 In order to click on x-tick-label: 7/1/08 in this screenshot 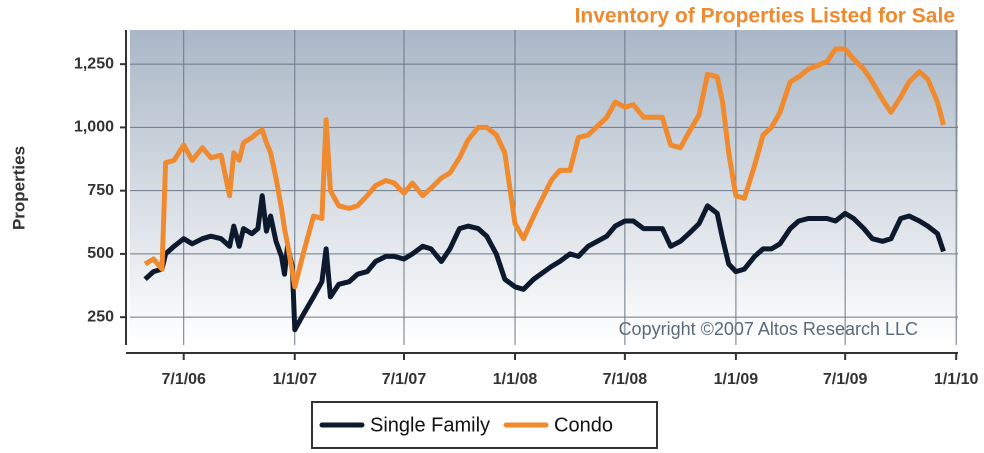, I will do `click(625, 379)`.